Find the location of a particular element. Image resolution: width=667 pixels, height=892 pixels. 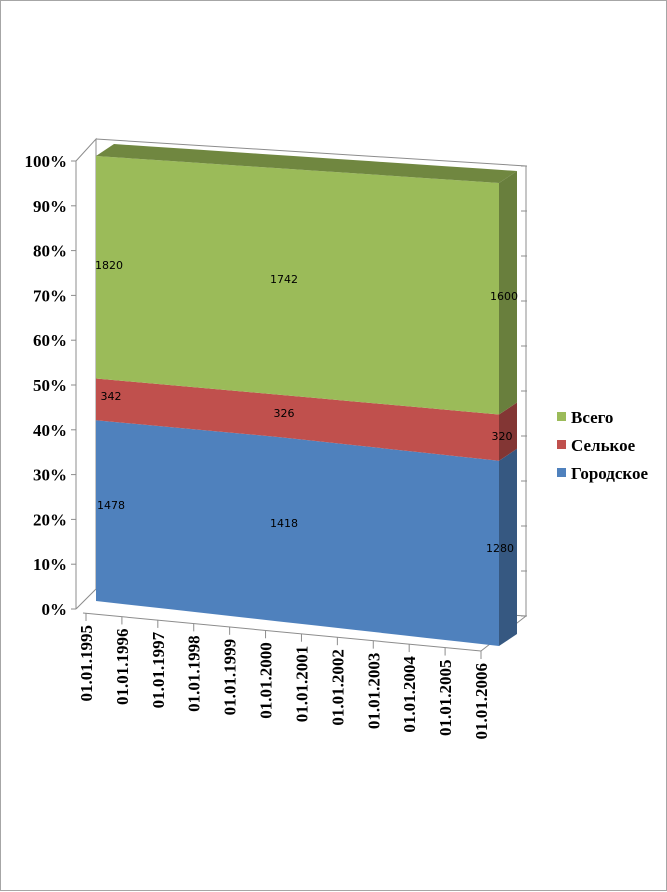

data-label: 1820 is located at coordinates (109, 265).